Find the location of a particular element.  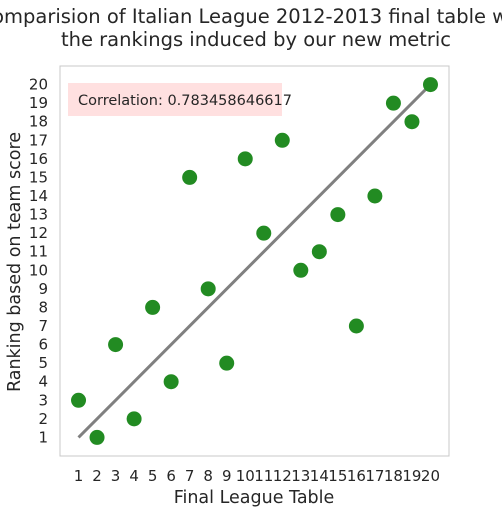

y-tick-label: 19 is located at coordinates (38, 103).